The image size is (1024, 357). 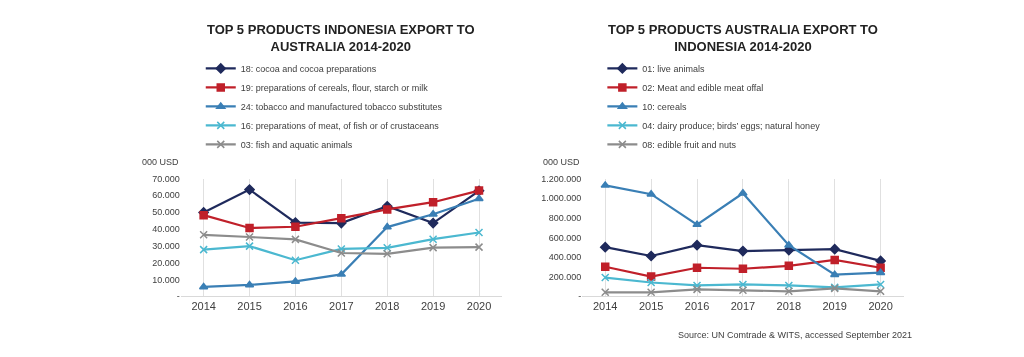 I want to click on y-tick-label: 60.000, so click(x=166, y=195).